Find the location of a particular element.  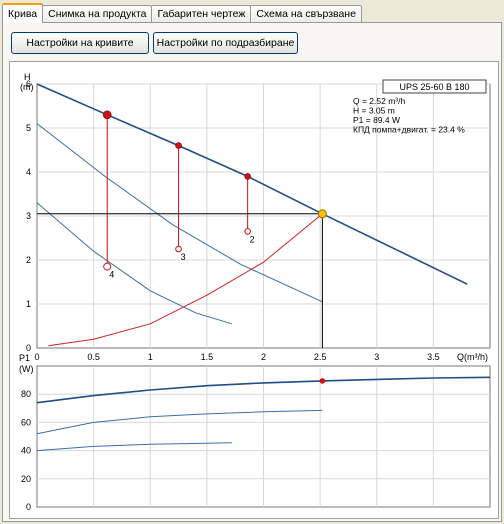

readout-h: H = 3.05 m is located at coordinates (374, 111).